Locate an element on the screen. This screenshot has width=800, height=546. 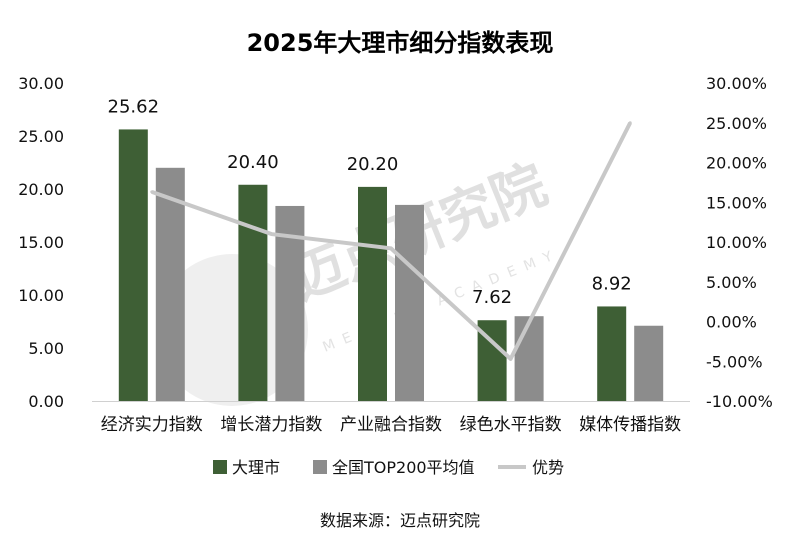
category-labels: 经济实力指数 增长潜力指数 产业融合指数 绿色水平指数 媒体传播指数 is located at coordinates (391, 425).